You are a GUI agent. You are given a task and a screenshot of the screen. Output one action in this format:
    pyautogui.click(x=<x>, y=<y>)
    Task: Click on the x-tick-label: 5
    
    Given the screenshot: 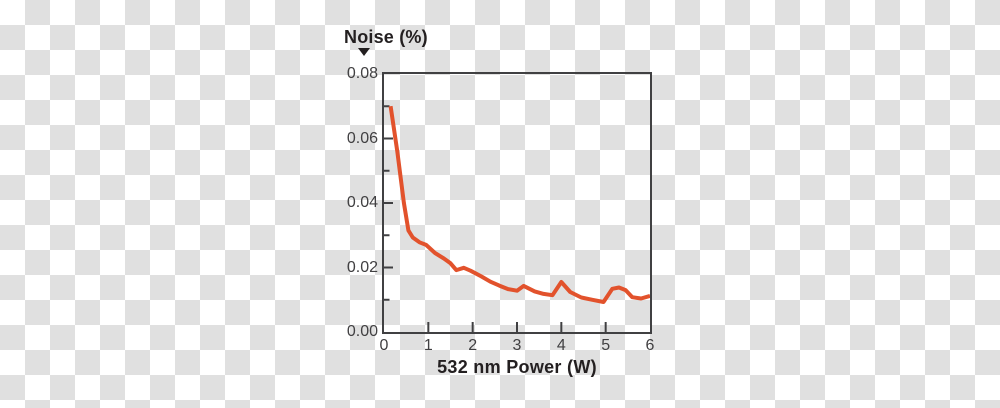 What is the action you would take?
    pyautogui.click(x=606, y=345)
    